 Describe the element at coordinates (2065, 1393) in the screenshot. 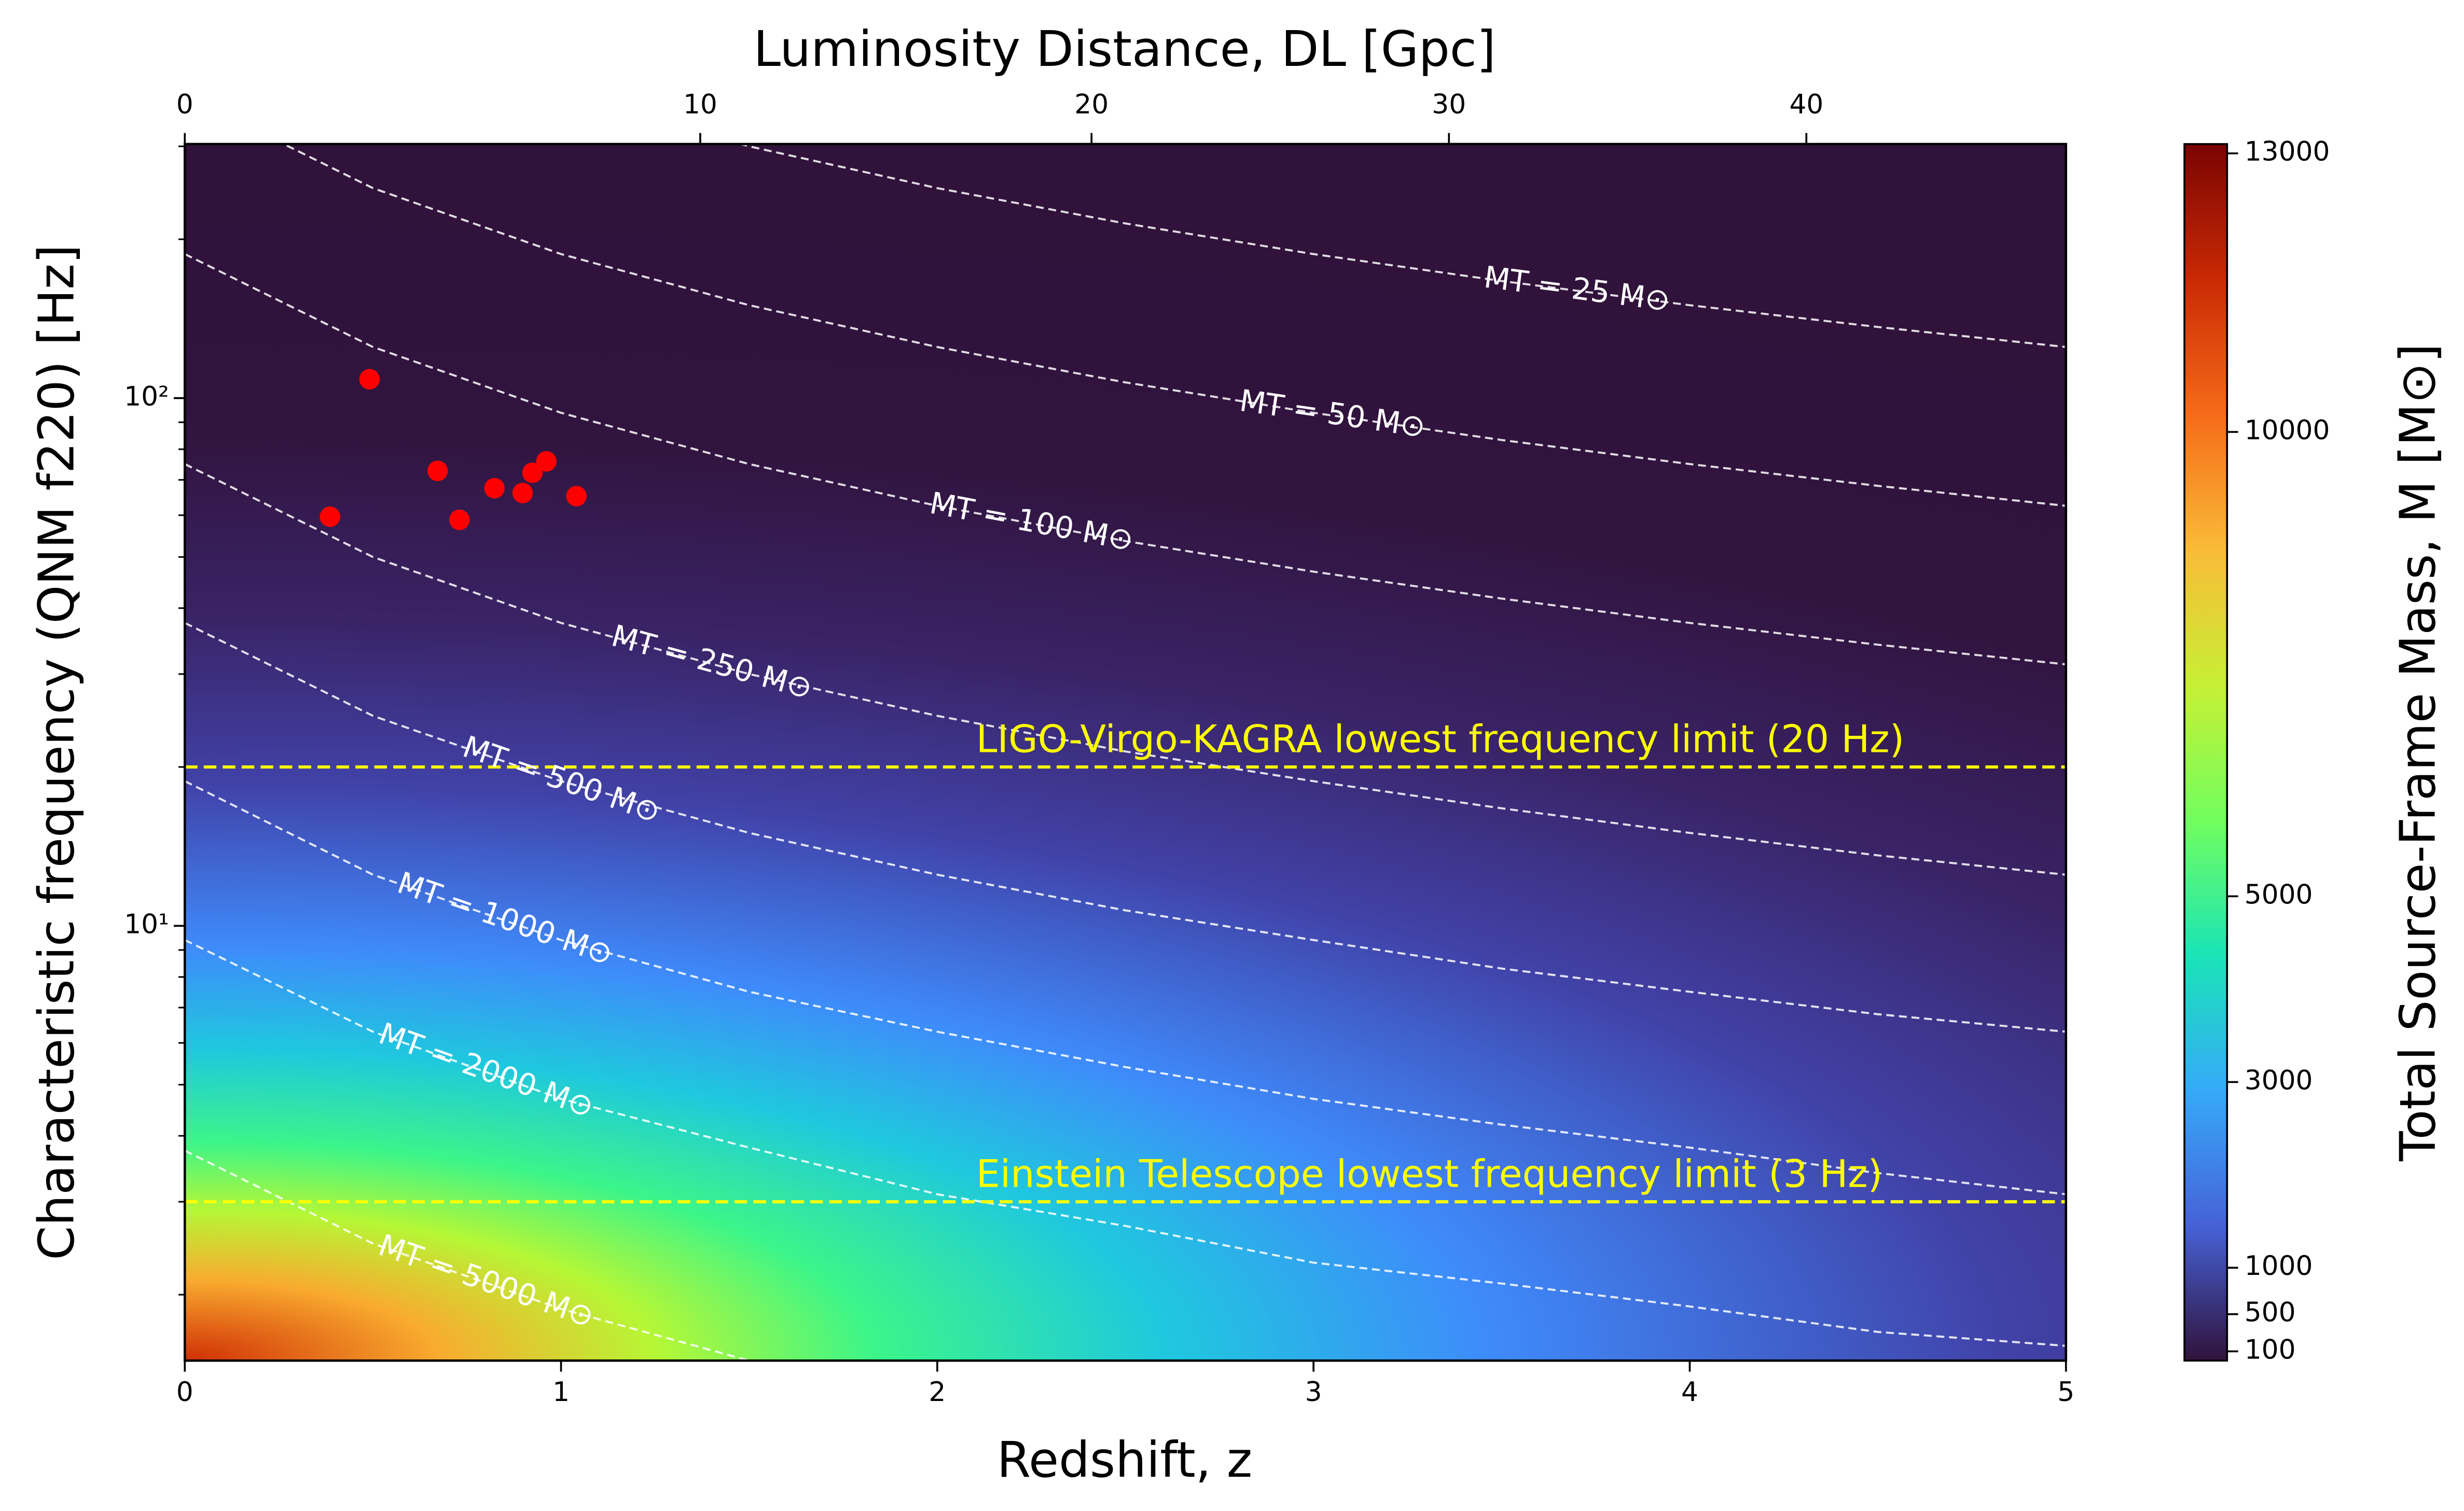

I see `x-tick-label: 5` at that location.